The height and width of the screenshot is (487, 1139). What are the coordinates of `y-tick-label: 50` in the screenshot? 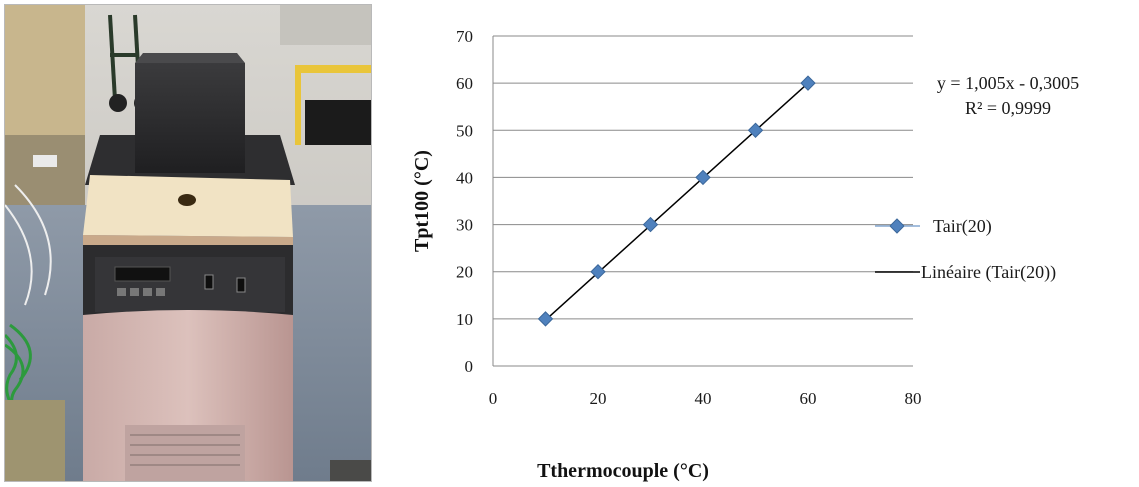 It's located at (464, 130).